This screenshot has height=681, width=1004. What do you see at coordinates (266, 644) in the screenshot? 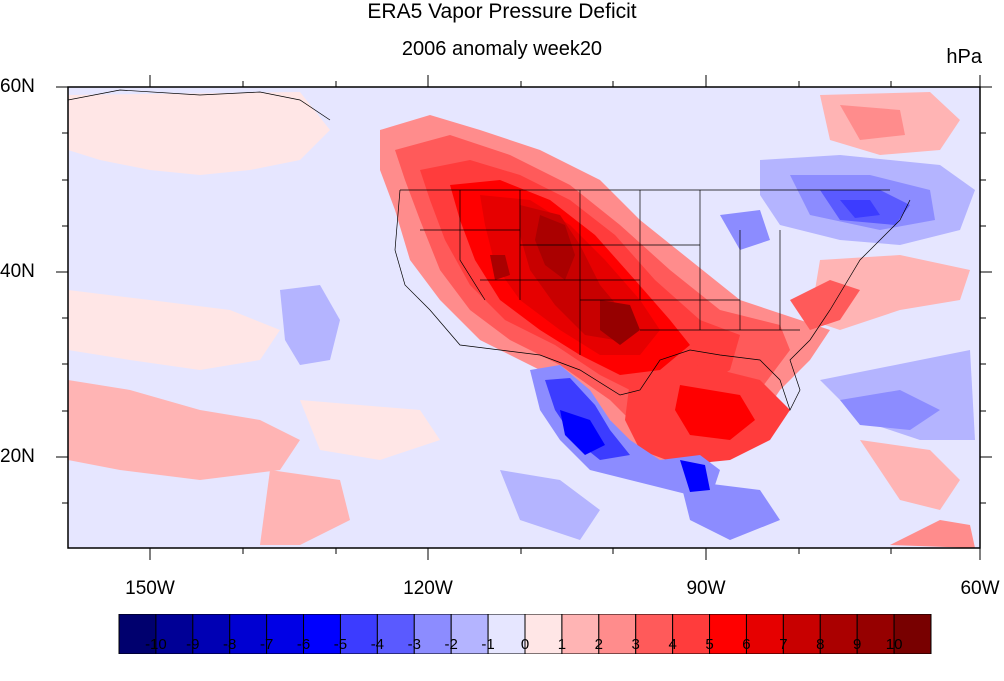
I see `colorbar-label: -7` at bounding box center [266, 644].